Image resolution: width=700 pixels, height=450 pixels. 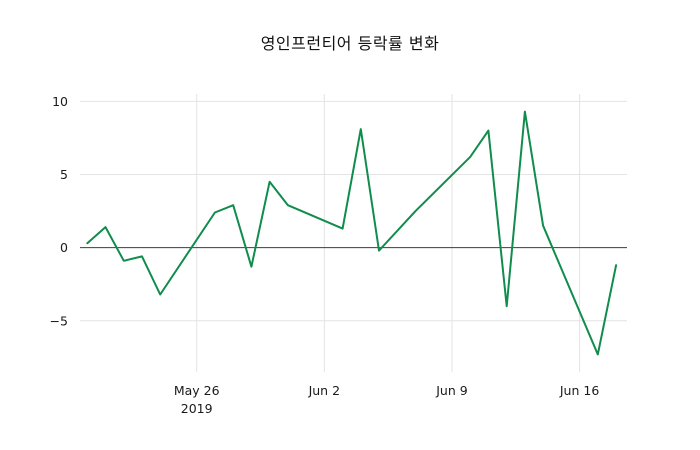 I want to click on x-tick-label: Jun 2, so click(x=324, y=390).